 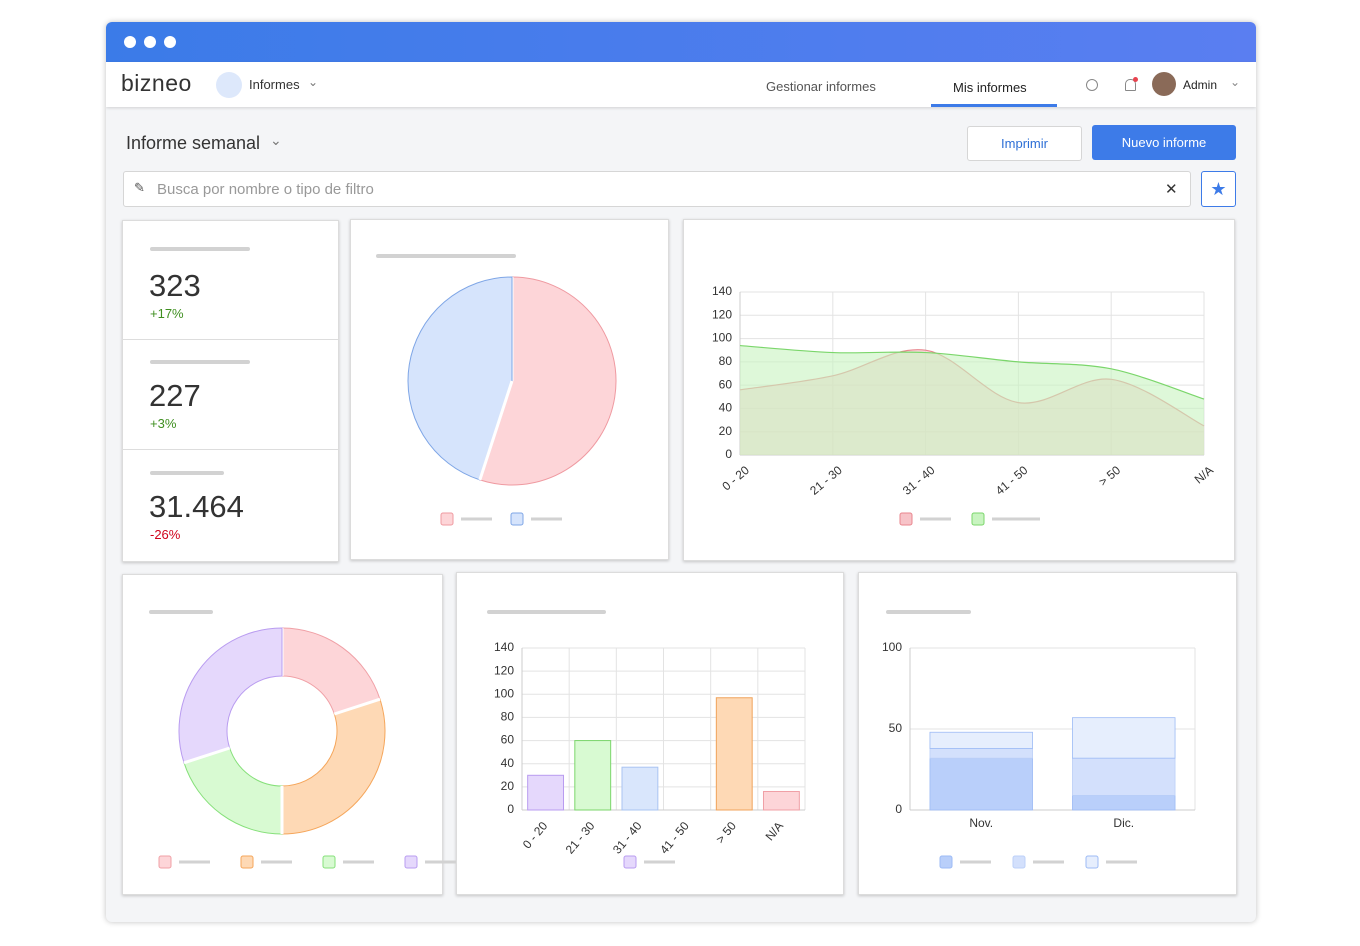 What do you see at coordinates (657, 189) in the screenshot?
I see `search-box: ✎ Busca por nombre o tipo de filtro ✕` at bounding box center [657, 189].